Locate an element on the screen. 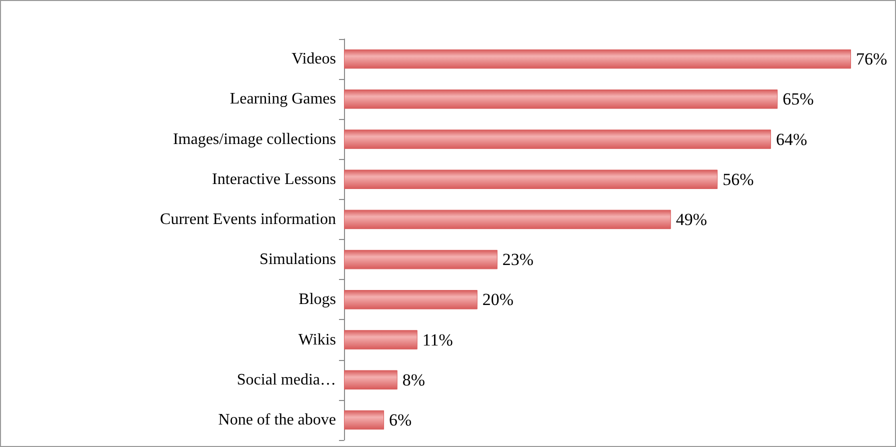  data-label: 64% is located at coordinates (792, 139).